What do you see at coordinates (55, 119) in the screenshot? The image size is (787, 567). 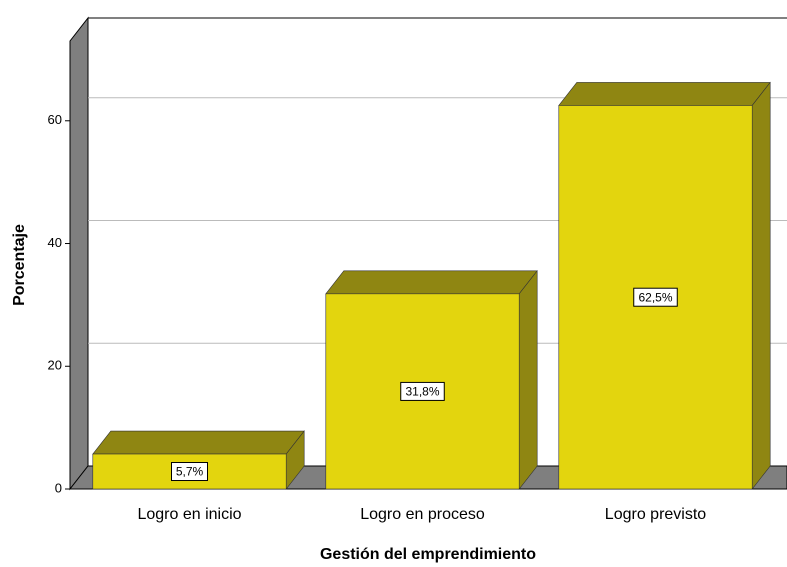 I see `y-tick-label: 60` at bounding box center [55, 119].